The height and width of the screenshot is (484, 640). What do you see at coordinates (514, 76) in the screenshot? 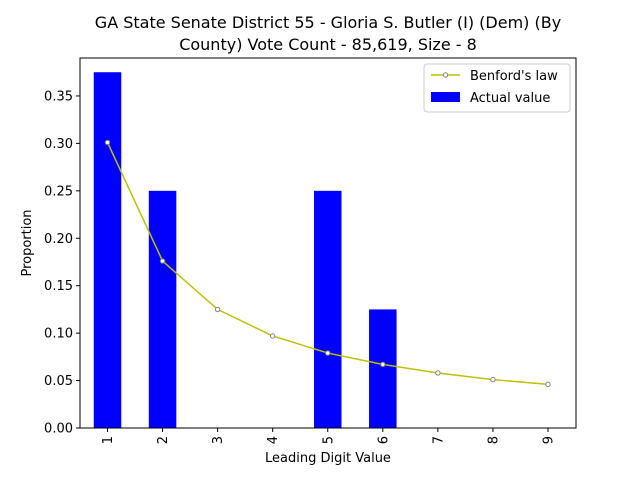
I see `legend-label-benford: Benford's law` at bounding box center [514, 76].